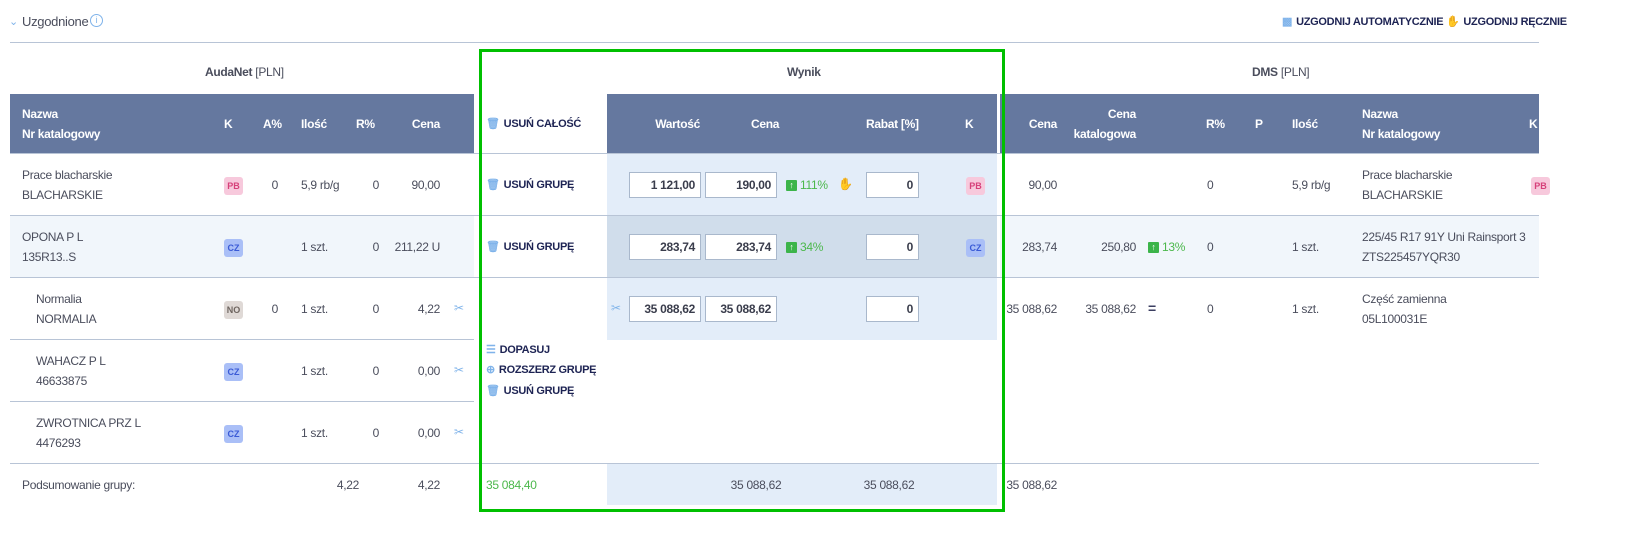 The image size is (1649, 543). Describe the element at coordinates (665, 185) in the screenshot. I see `value-input: 1 121,00` at that location.